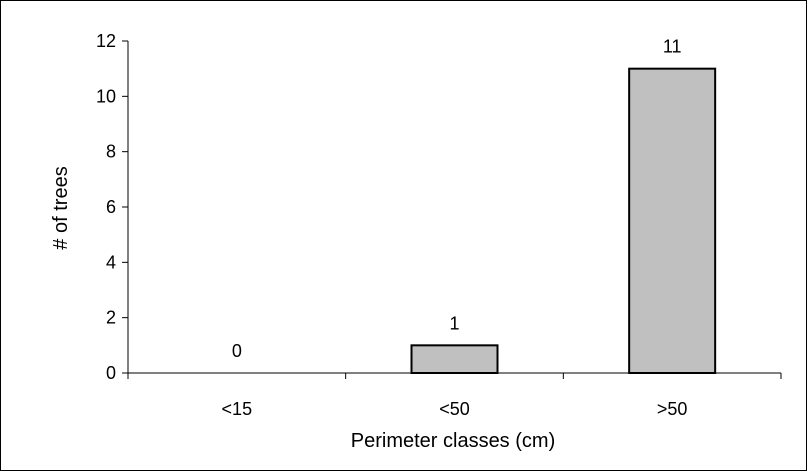  What do you see at coordinates (111, 207) in the screenshot?
I see `y-tick-label: 6` at bounding box center [111, 207].